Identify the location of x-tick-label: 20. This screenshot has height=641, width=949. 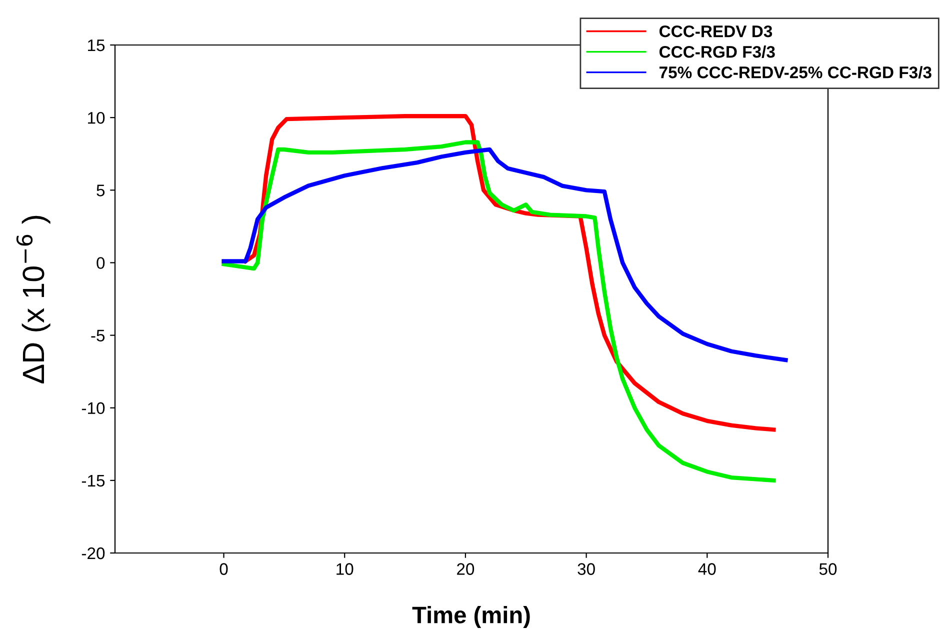
(465, 569).